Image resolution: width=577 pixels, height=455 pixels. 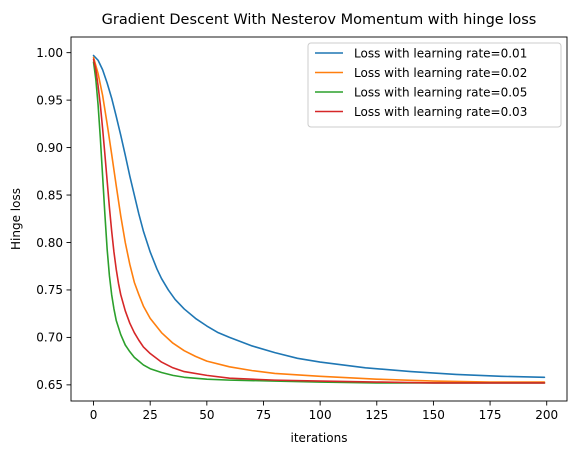 What do you see at coordinates (49, 148) in the screenshot?
I see `y-tick-label: 0.90` at bounding box center [49, 148].